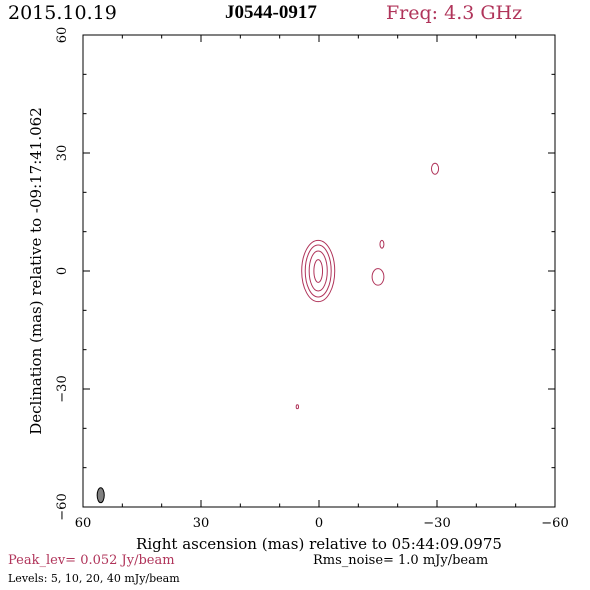 The height and width of the screenshot is (590, 590). What do you see at coordinates (436, 523) in the screenshot?
I see `x-tick-label: −30` at bounding box center [436, 523].